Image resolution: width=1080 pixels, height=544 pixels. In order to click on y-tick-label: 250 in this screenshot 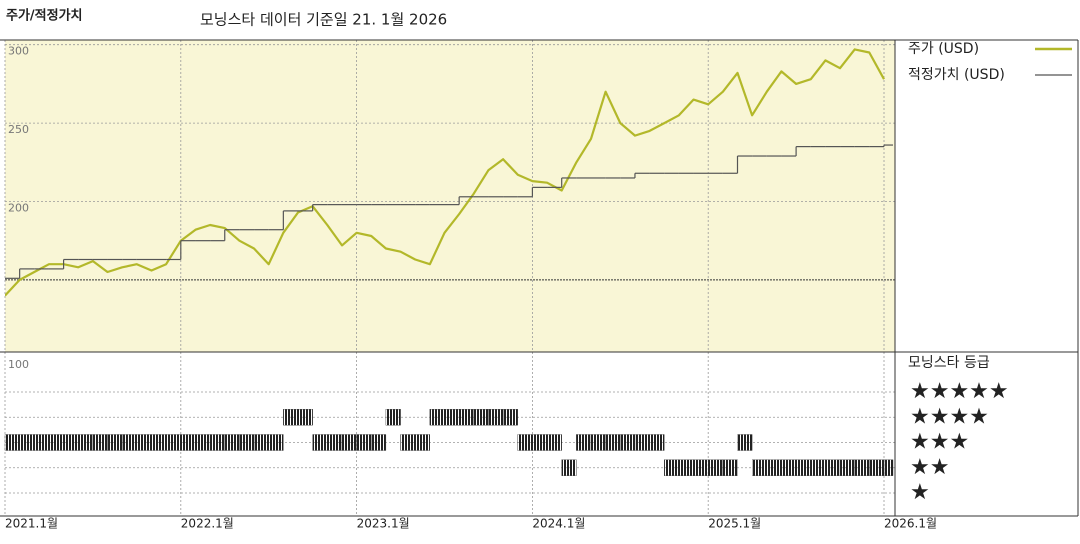, I will do `click(18, 129)`.